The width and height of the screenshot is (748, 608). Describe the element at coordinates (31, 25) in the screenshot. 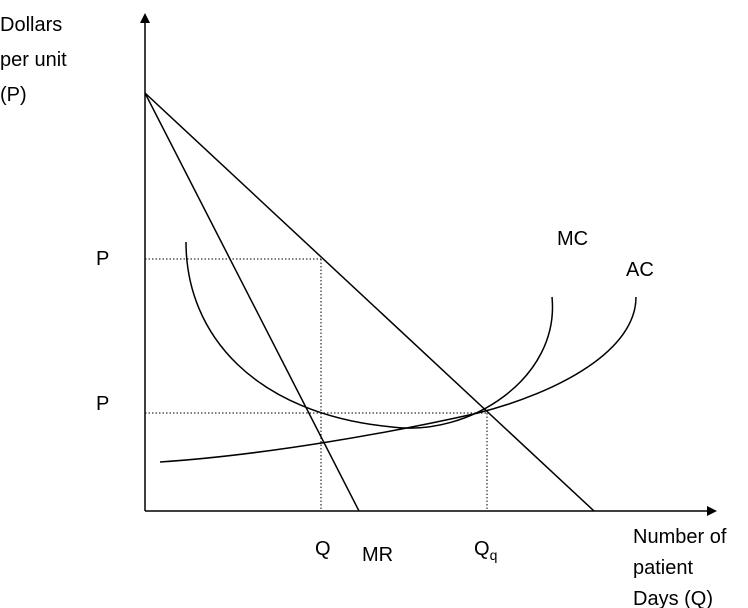

I see `y-axis-label-line-1: Dollars` at that location.